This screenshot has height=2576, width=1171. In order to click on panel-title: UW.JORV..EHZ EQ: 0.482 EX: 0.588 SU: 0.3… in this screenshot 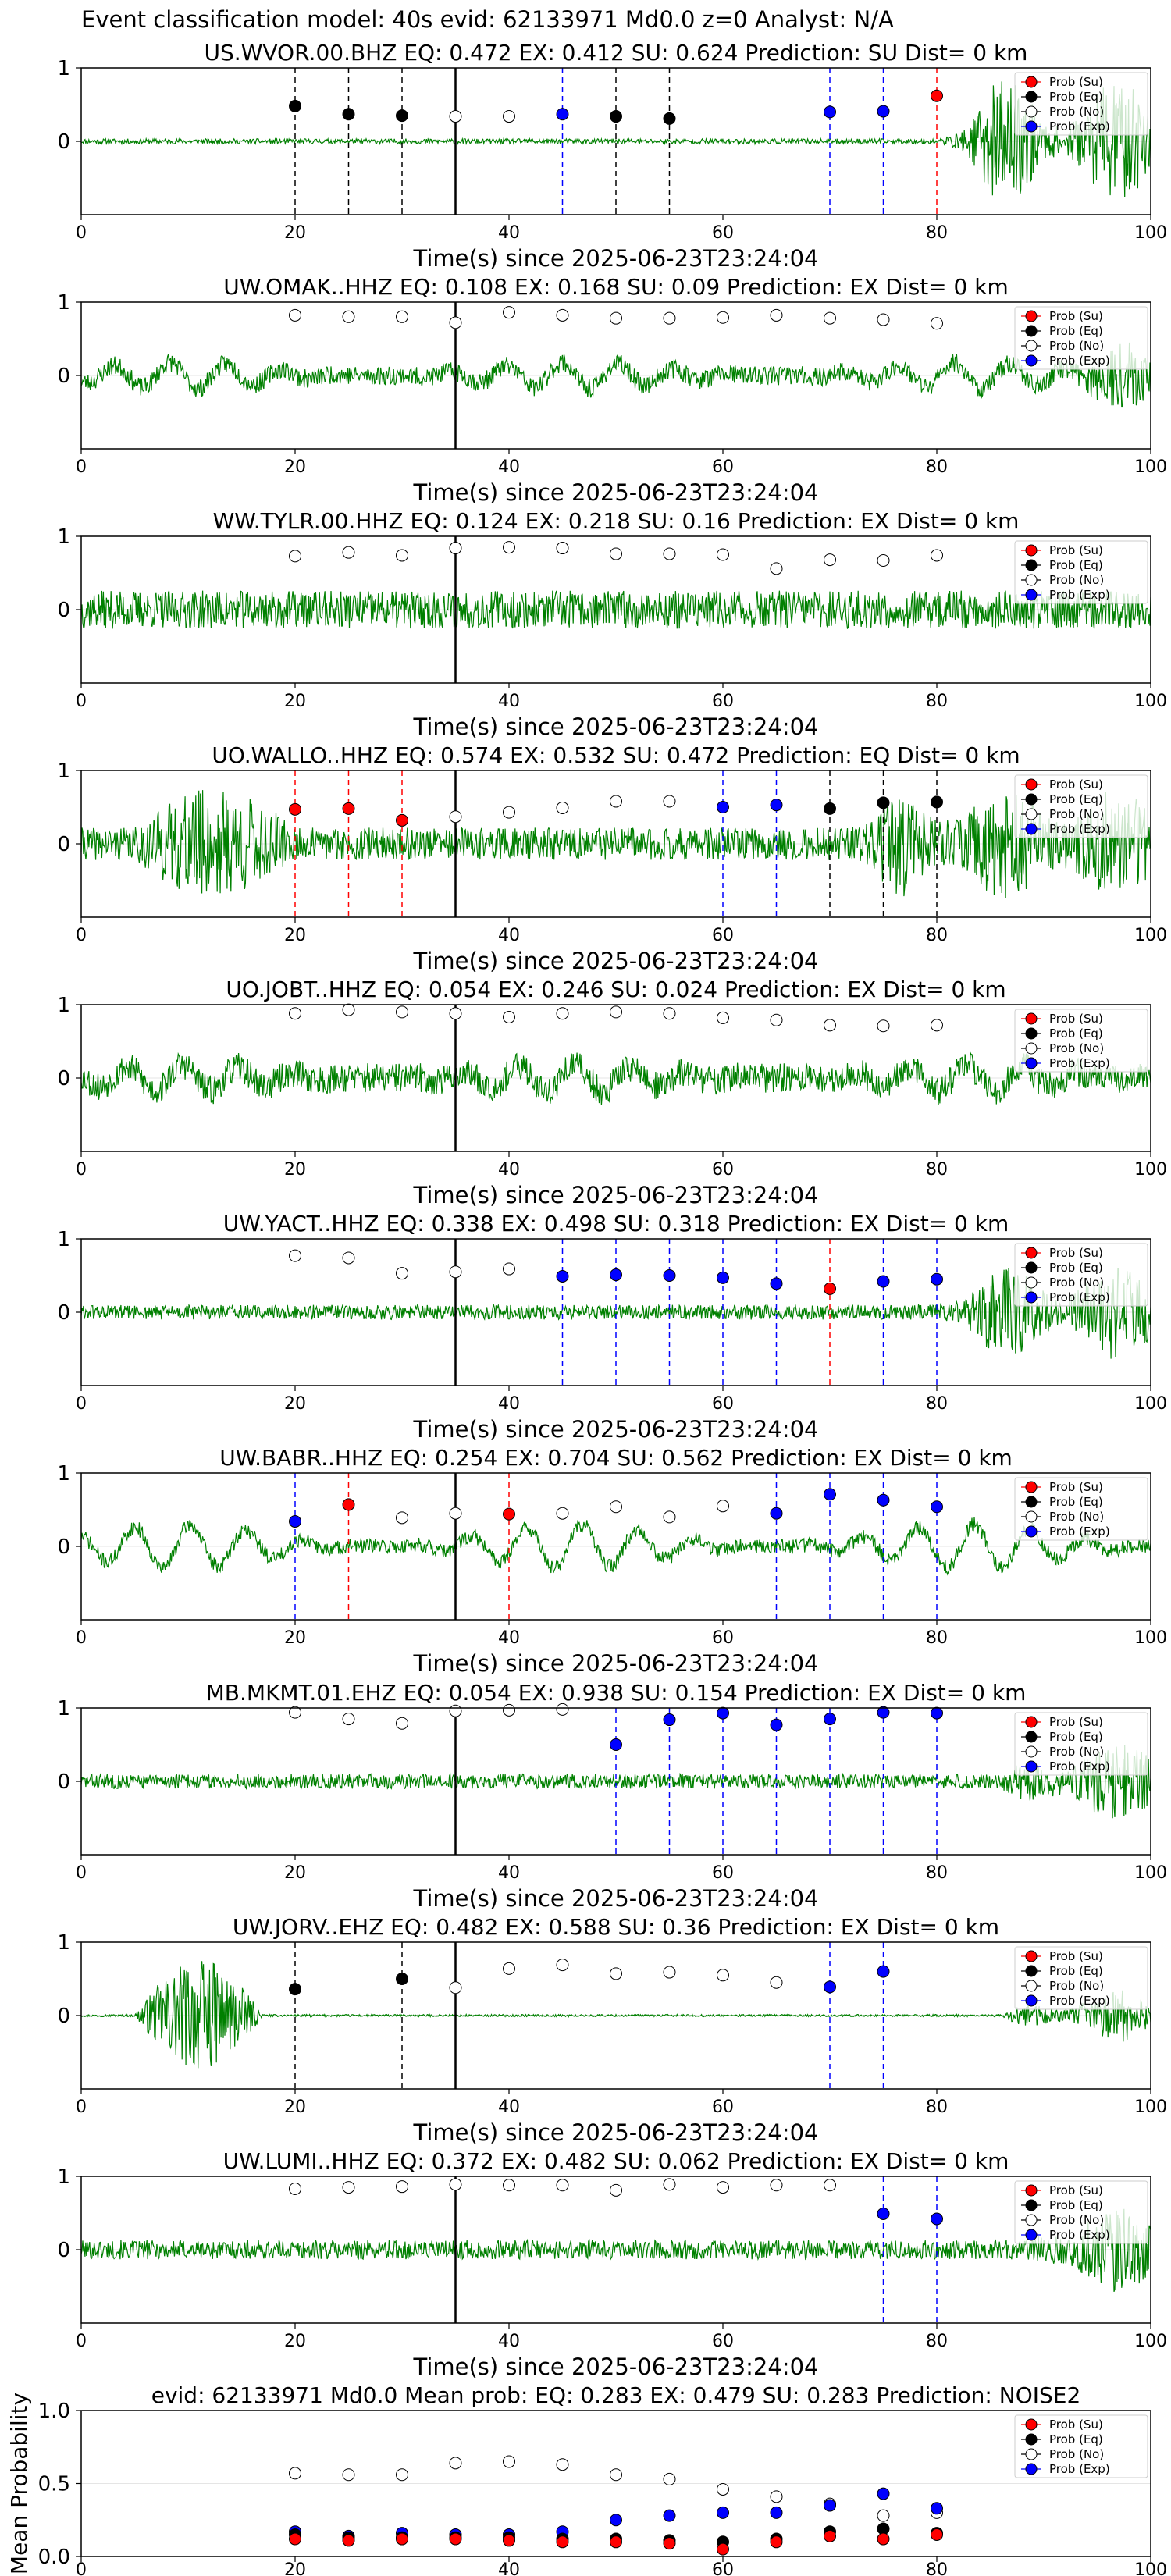, I will do `click(616, 1927)`.